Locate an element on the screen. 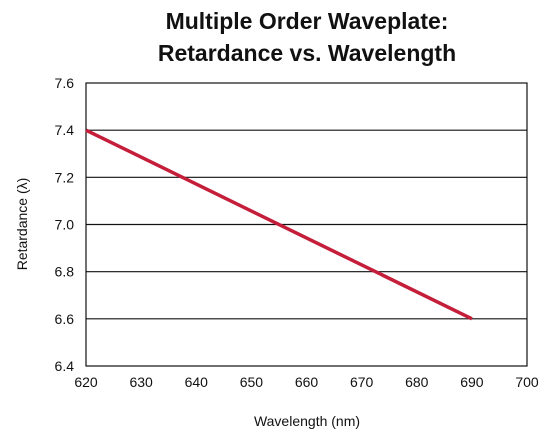 Image resolution: width=550 pixels, height=434 pixels. y-tick-labels: 6.4 6.6 6.8 7.0 7.2 7.4 7.6 is located at coordinates (65, 224).